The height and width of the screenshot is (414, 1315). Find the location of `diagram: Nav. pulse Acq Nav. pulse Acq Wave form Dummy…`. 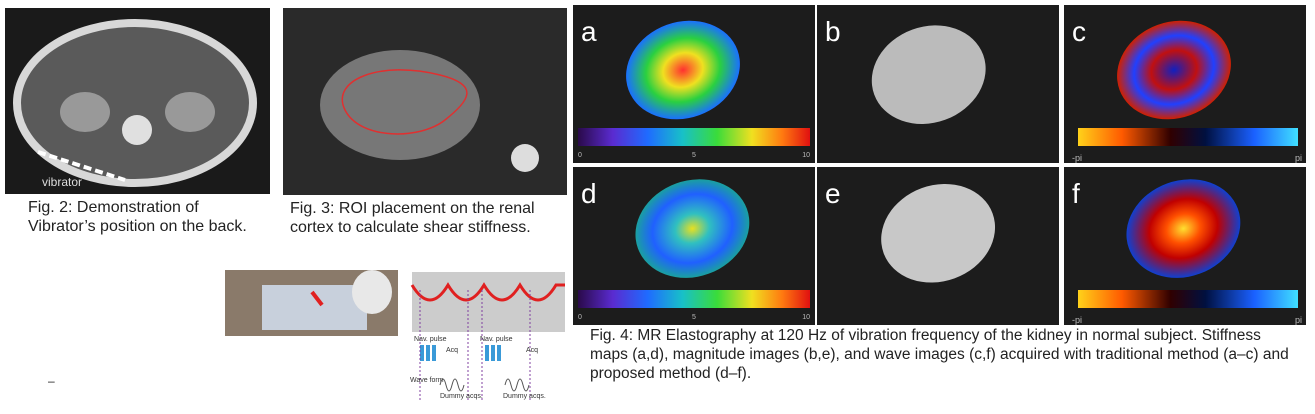

diagram: Nav. pulse Acq Nav. pulse Acq Wave form Dummy… is located at coordinates (478, 345).